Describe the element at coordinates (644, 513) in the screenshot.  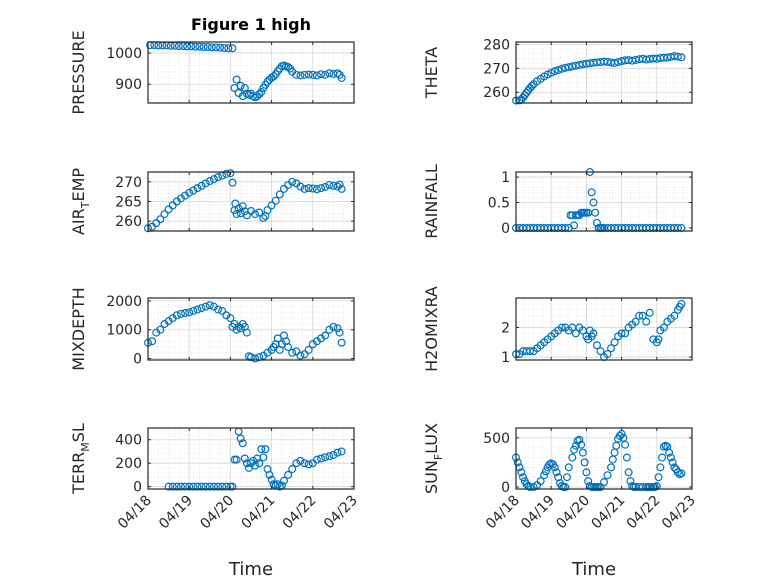
I see `x-tick-label: 04/22` at that location.